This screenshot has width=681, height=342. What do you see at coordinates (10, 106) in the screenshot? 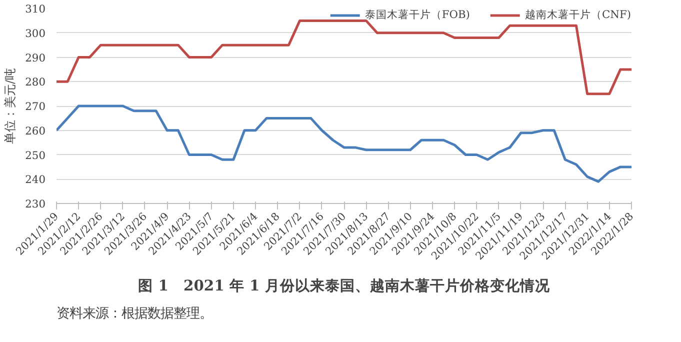
I see `y-axis-title: 单位：美元/吨` at bounding box center [10, 106].